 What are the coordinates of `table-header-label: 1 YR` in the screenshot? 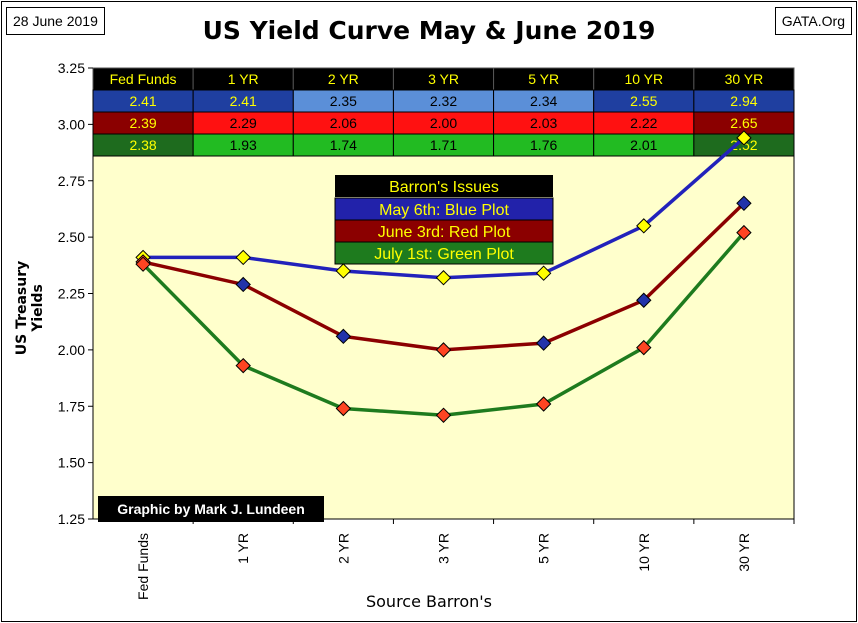 It's located at (243, 79).